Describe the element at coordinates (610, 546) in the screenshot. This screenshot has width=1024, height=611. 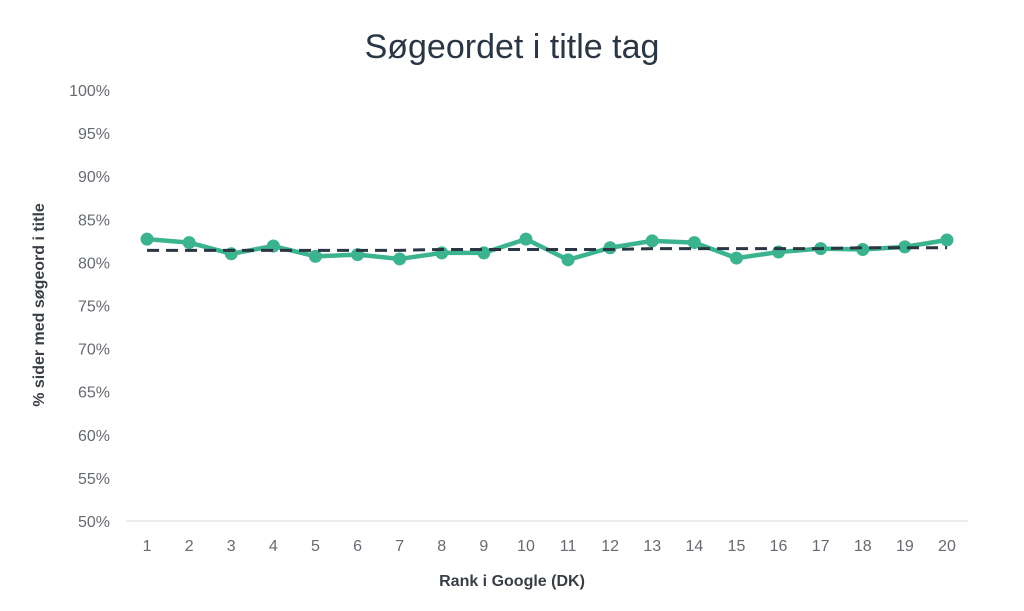
I see `x-tick-label: 12` at that location.